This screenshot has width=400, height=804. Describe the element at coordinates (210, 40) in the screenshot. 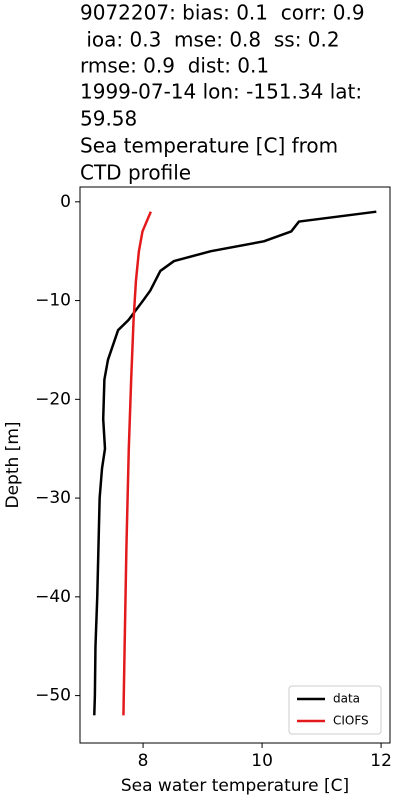

I see `chart-title: ioa: 0.3 mse: 0.8 ss: 0.2` at that location.